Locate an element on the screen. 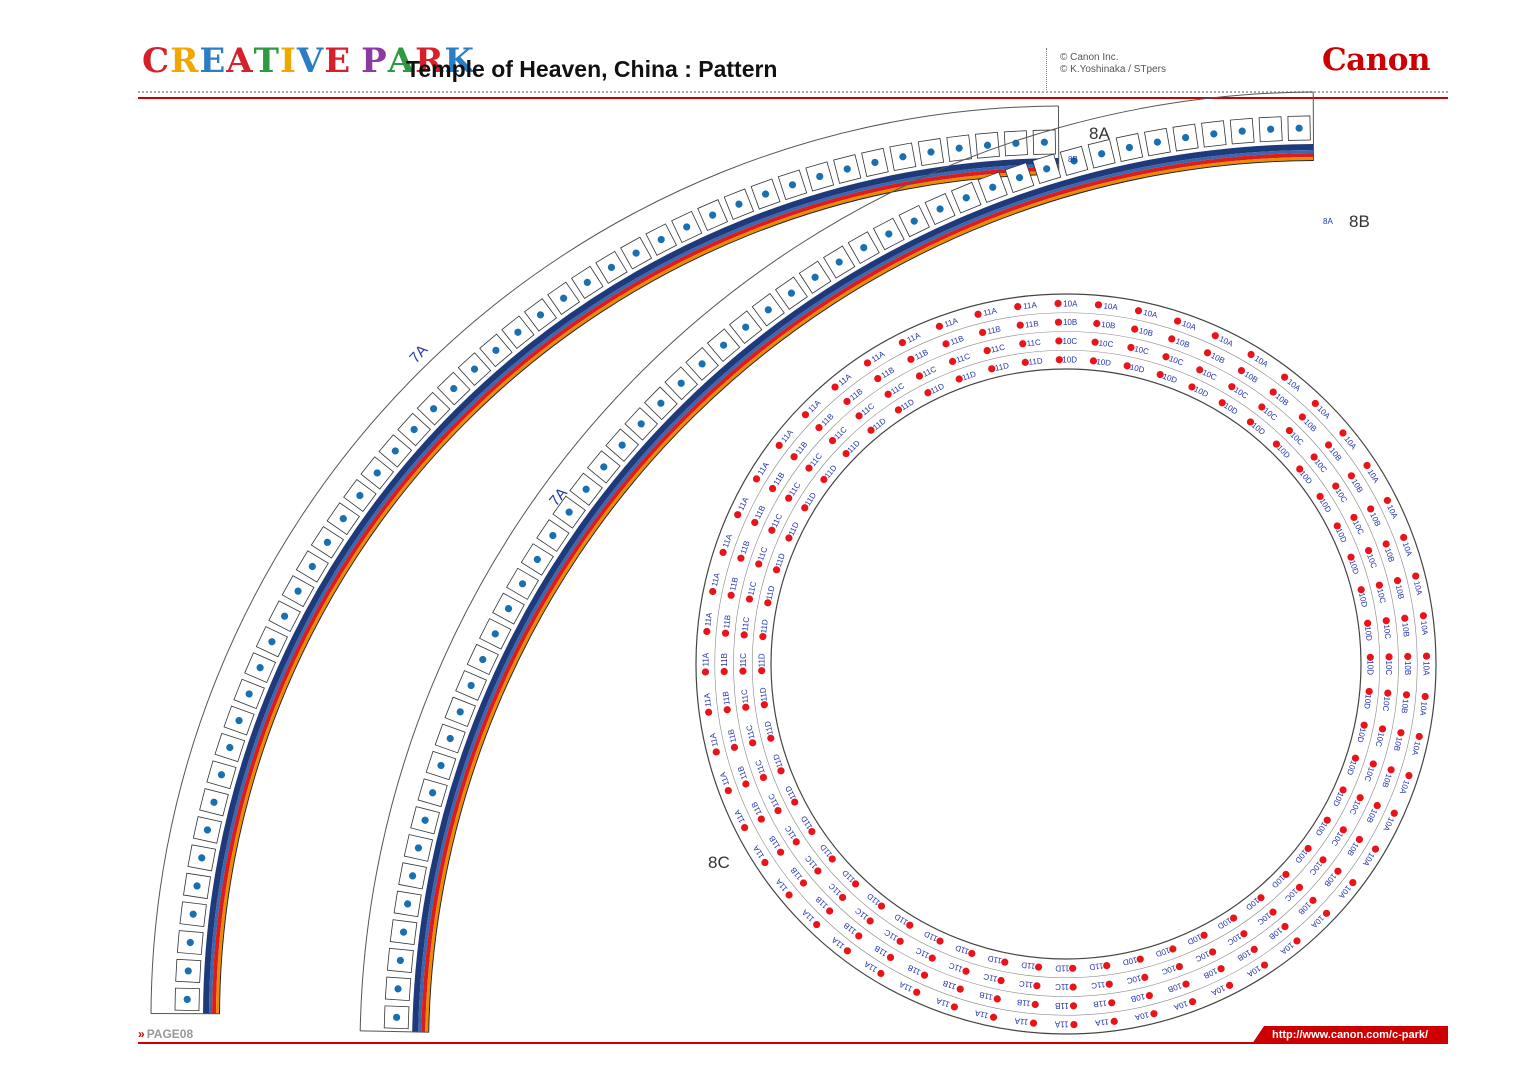 The image size is (1529, 1080). ring-segment-label: 10A is located at coordinates (1189, 325).